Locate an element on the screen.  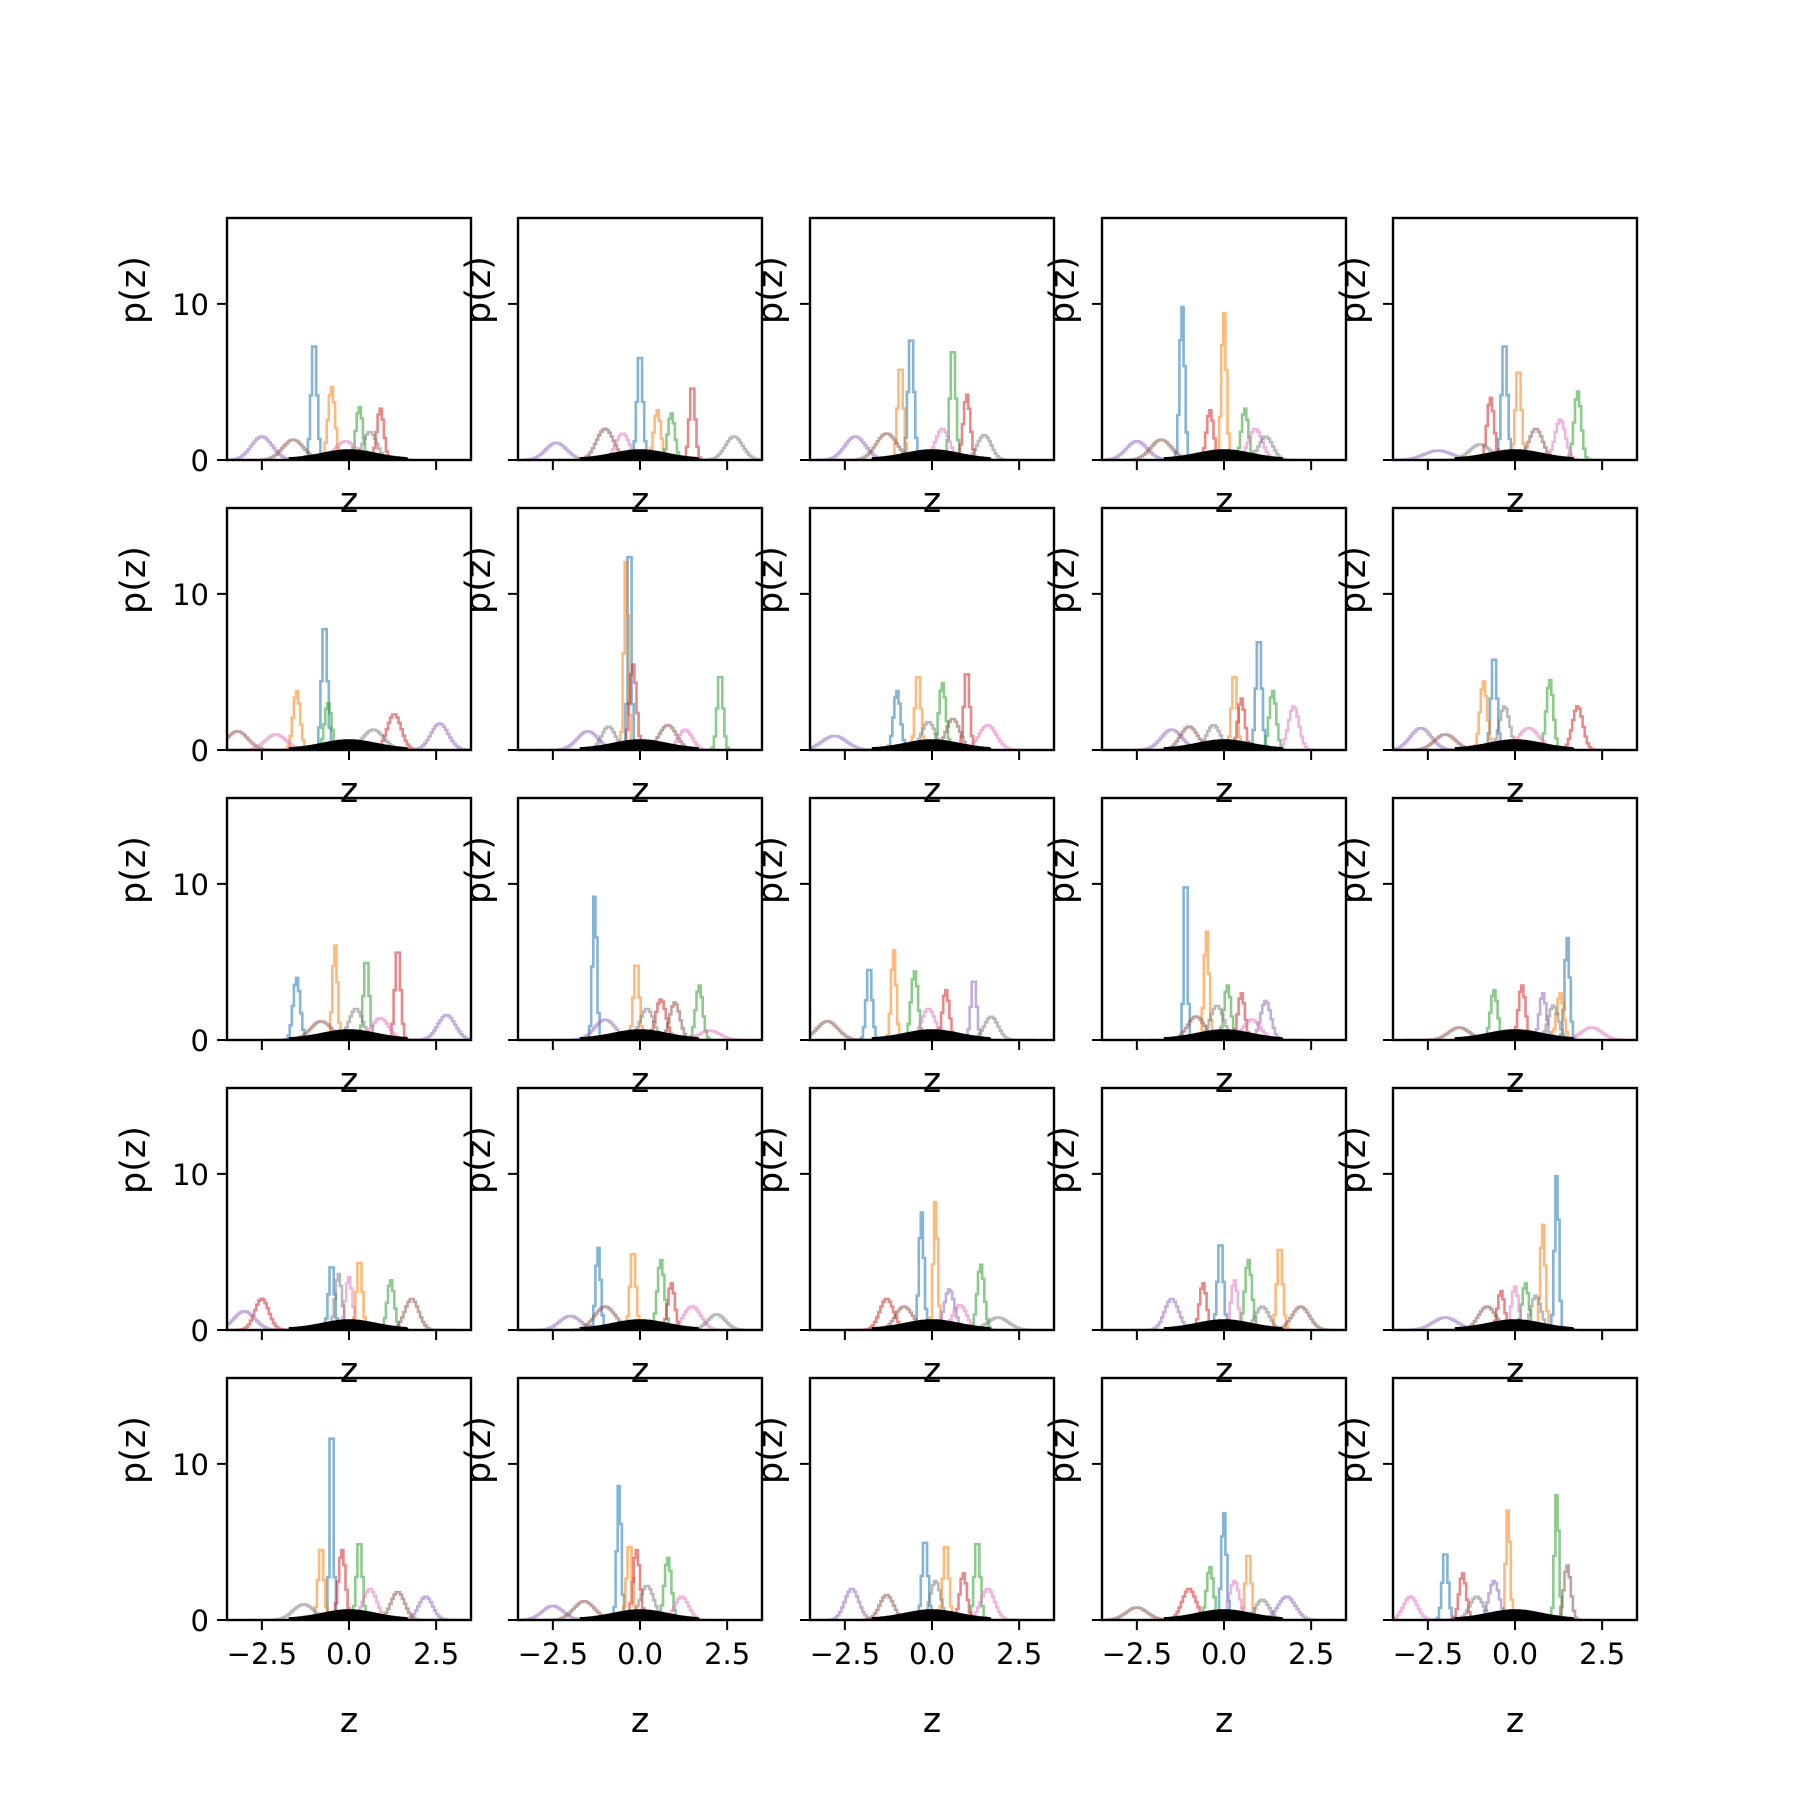
subplot-2-2: z p(z) is located at coordinates (611, 658).